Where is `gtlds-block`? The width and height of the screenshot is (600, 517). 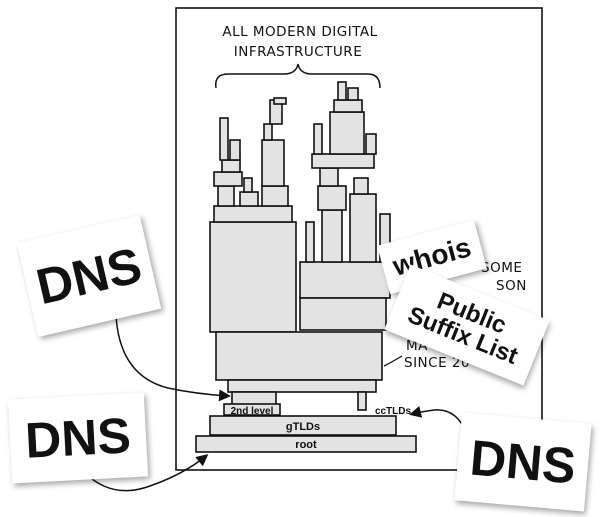 gtlds-block is located at coordinates (303, 425).